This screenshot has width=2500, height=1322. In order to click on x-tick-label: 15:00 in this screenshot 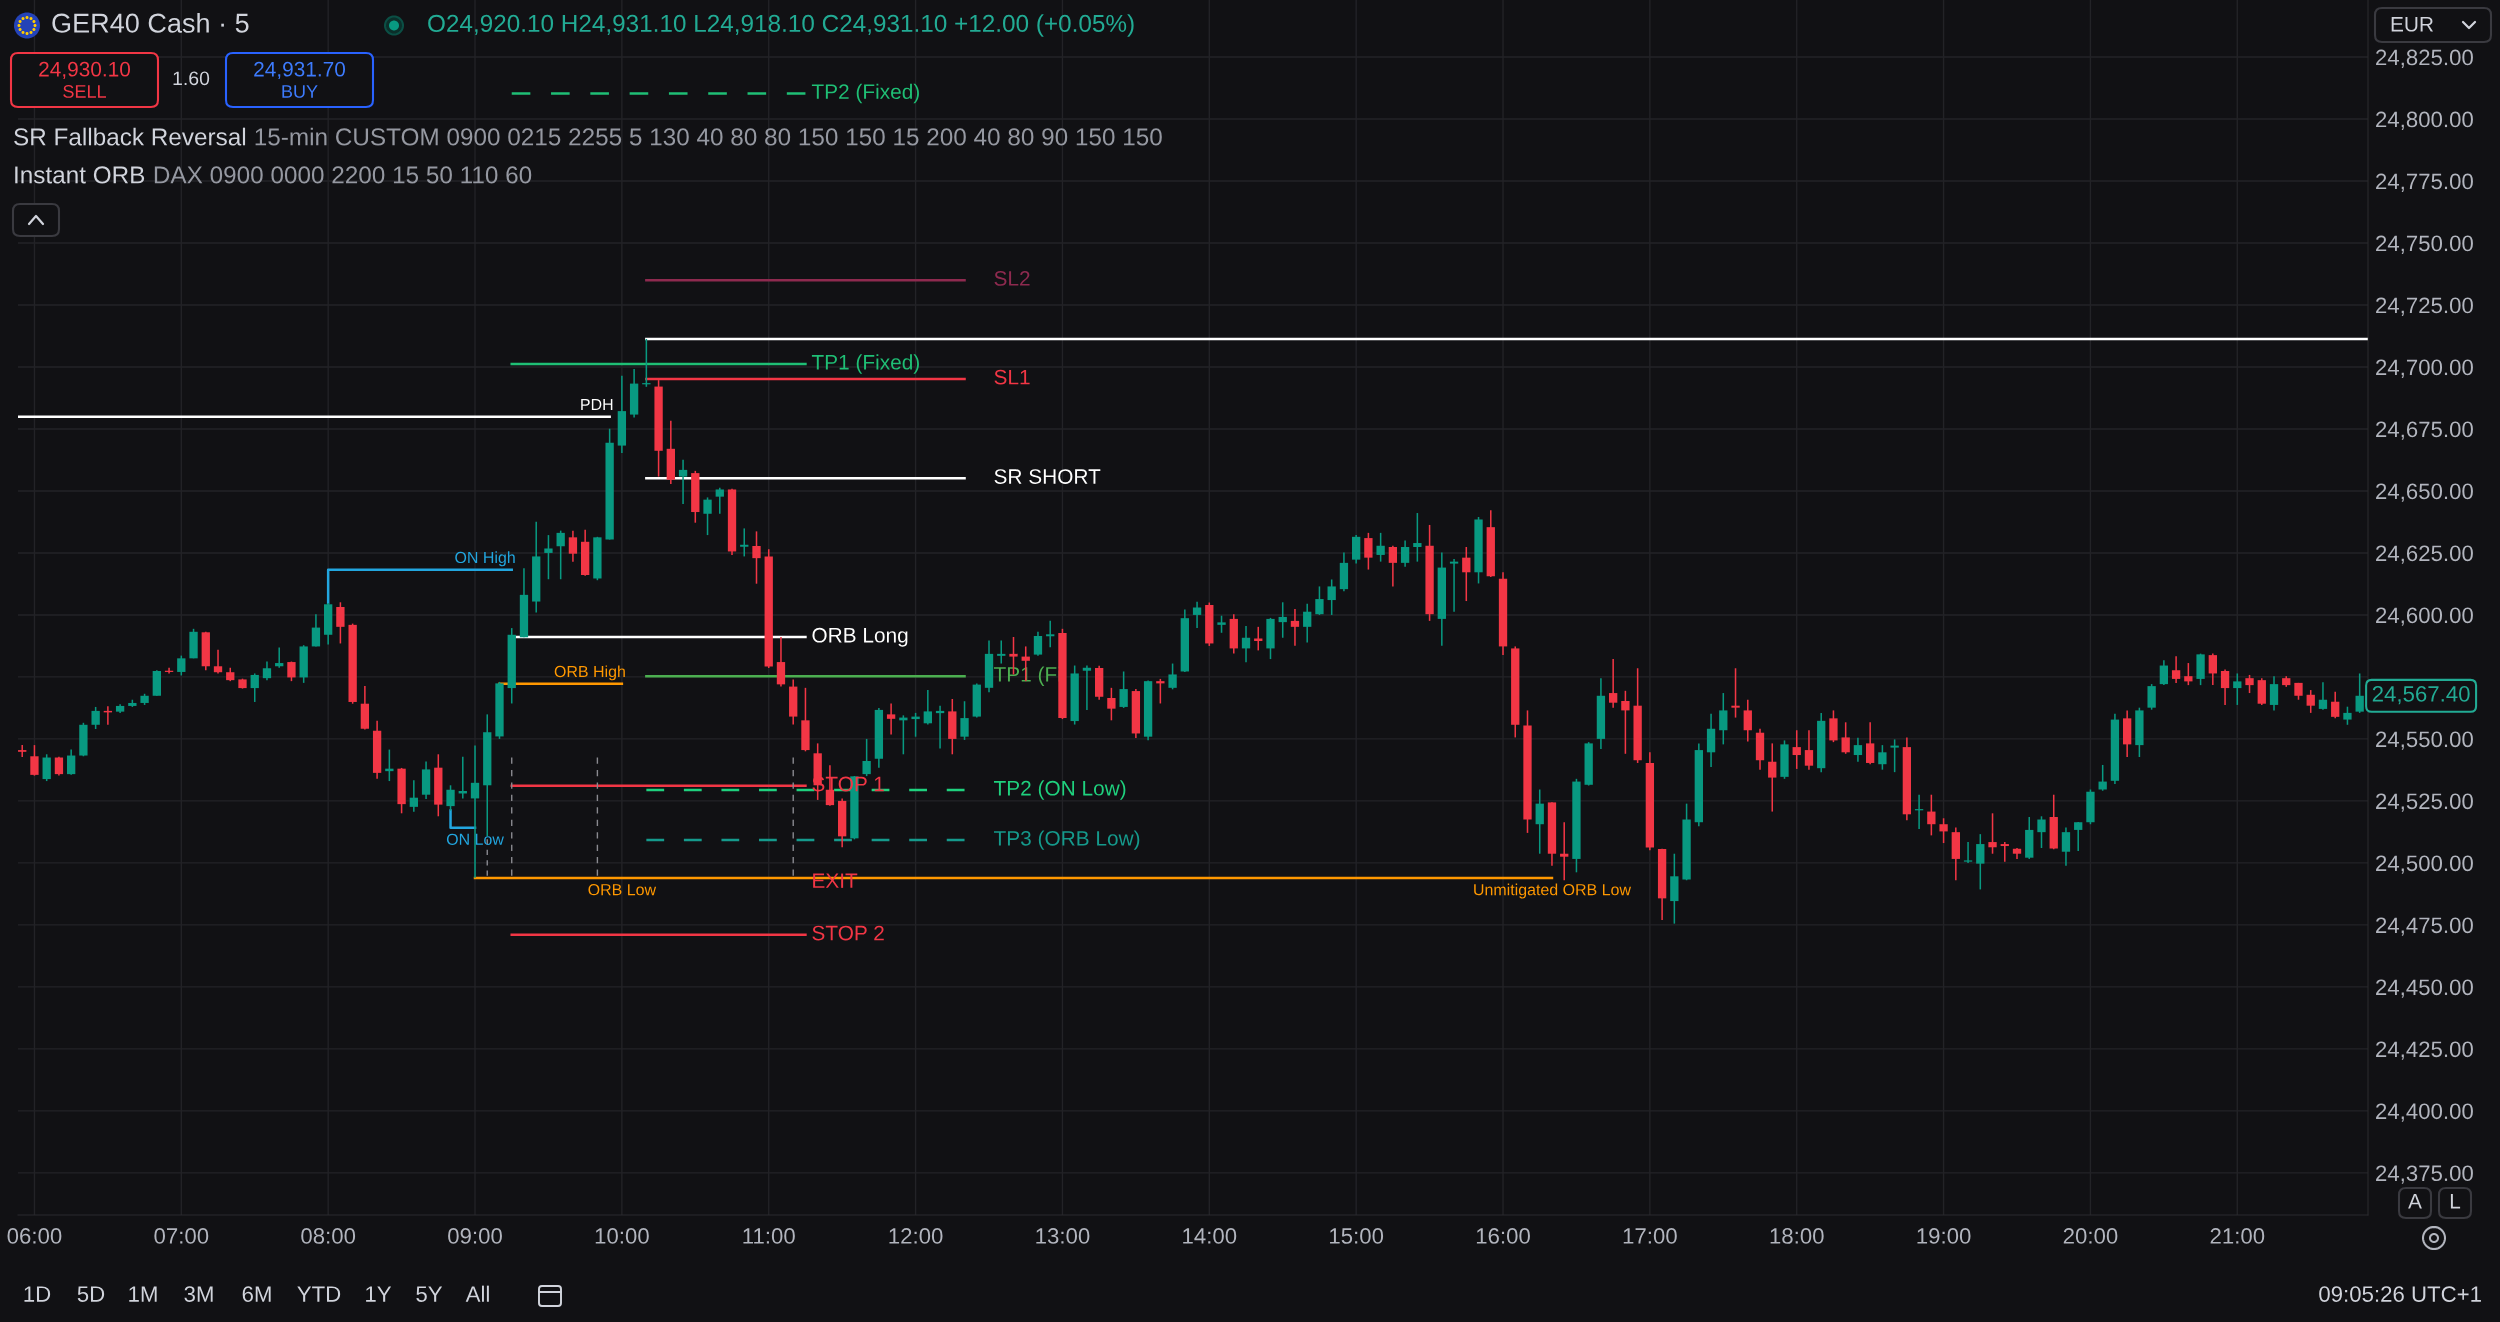, I will do `click(1357, 1236)`.